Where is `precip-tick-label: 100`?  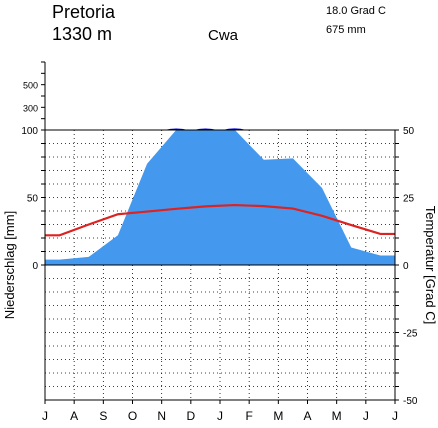 precip-tick-label: 100 is located at coordinates (29, 131).